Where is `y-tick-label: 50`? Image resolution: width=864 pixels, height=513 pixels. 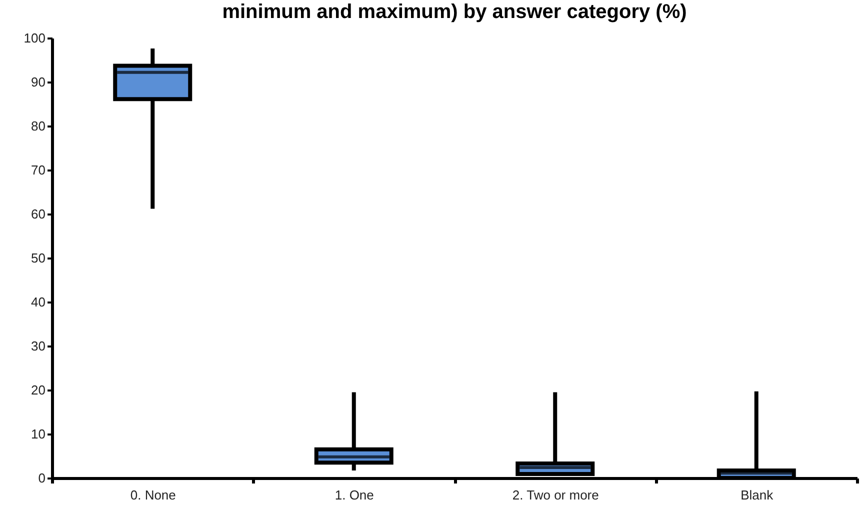
y-tick-label: 50 is located at coordinates (38, 258).